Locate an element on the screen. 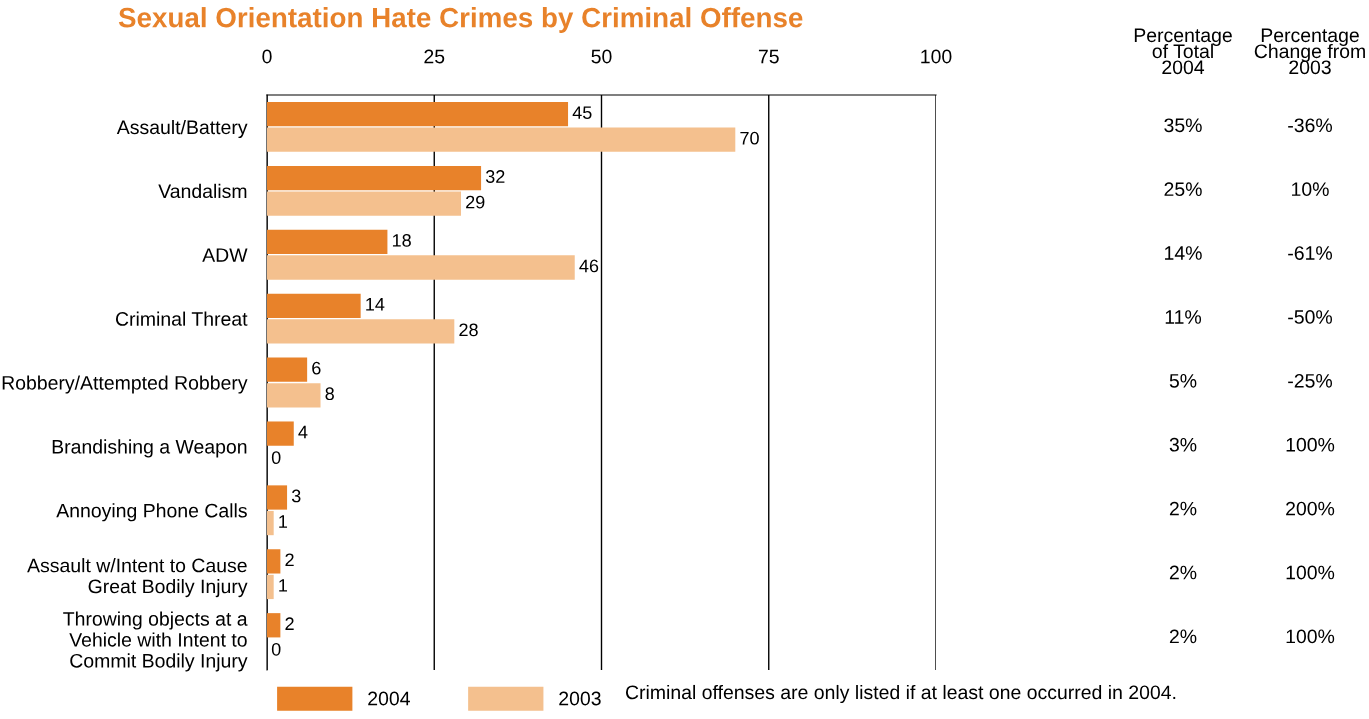 The image size is (1369, 719). y-tick-label: Criminal Threat is located at coordinates (181, 318).